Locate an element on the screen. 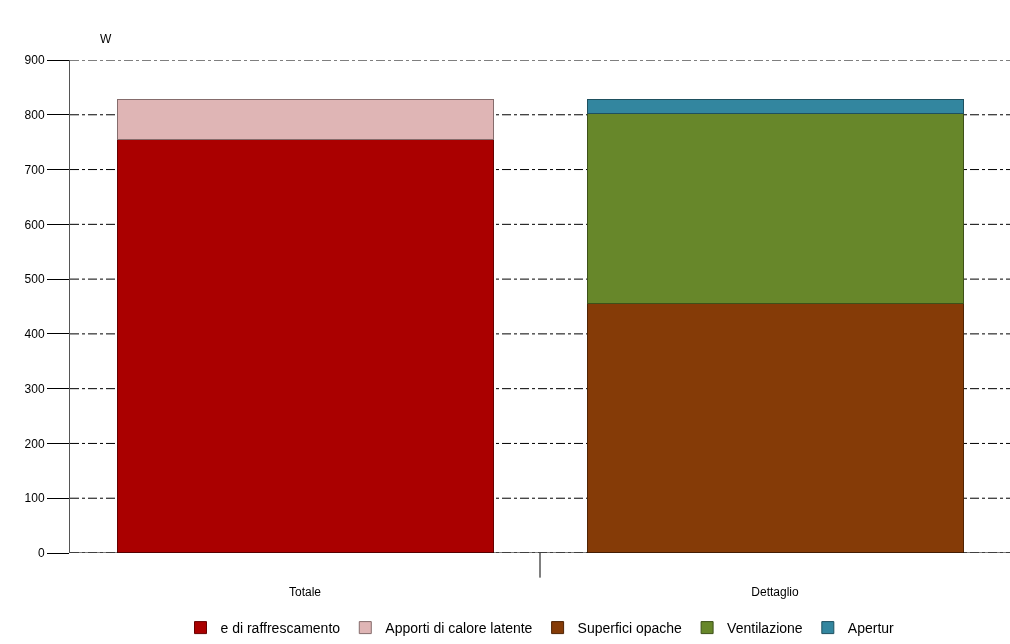  legend-label: Ventilazione is located at coordinates (765, 628).